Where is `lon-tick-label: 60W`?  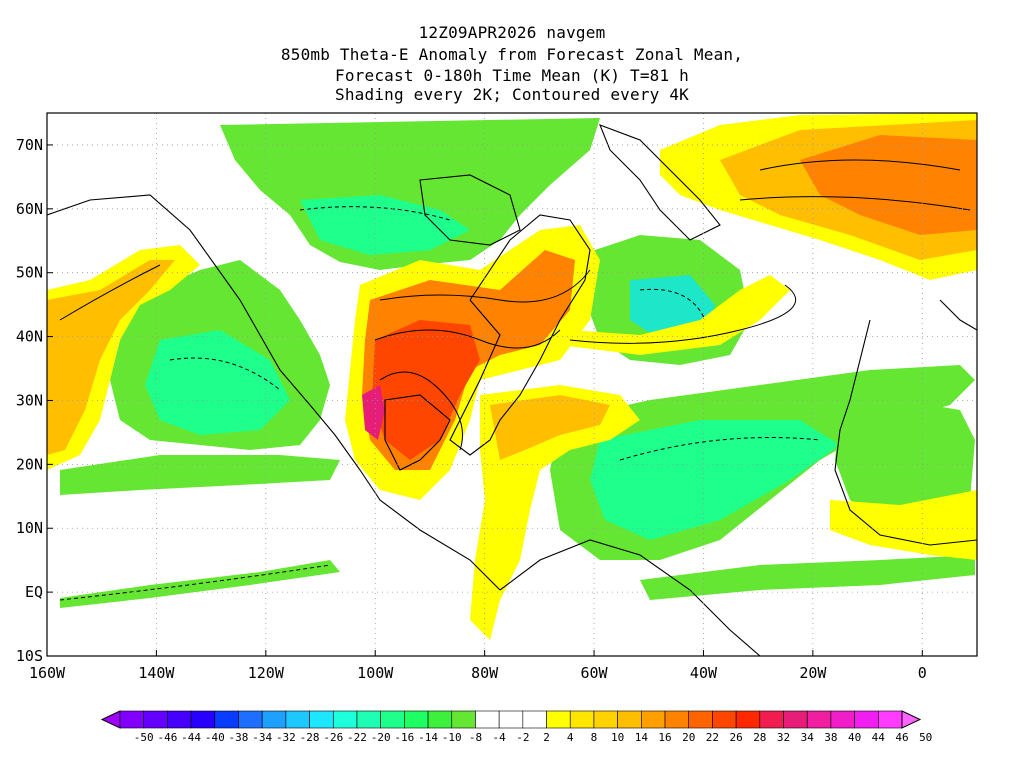 lon-tick-label: 60W is located at coordinates (595, 673).